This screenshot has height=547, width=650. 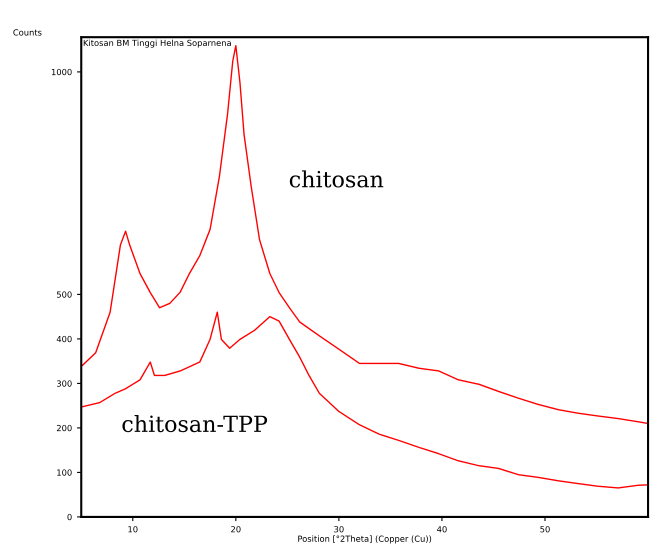 What do you see at coordinates (133, 529) in the screenshot?
I see `x-tick-label: 10` at bounding box center [133, 529].